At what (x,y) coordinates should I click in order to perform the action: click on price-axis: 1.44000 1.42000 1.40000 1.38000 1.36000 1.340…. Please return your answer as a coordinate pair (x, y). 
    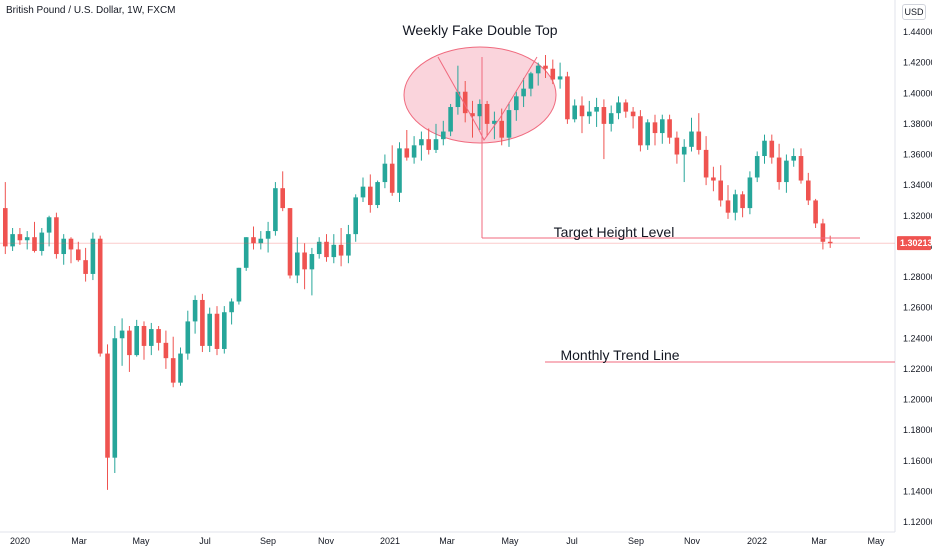
    Looking at the image, I should click on (914, 277).